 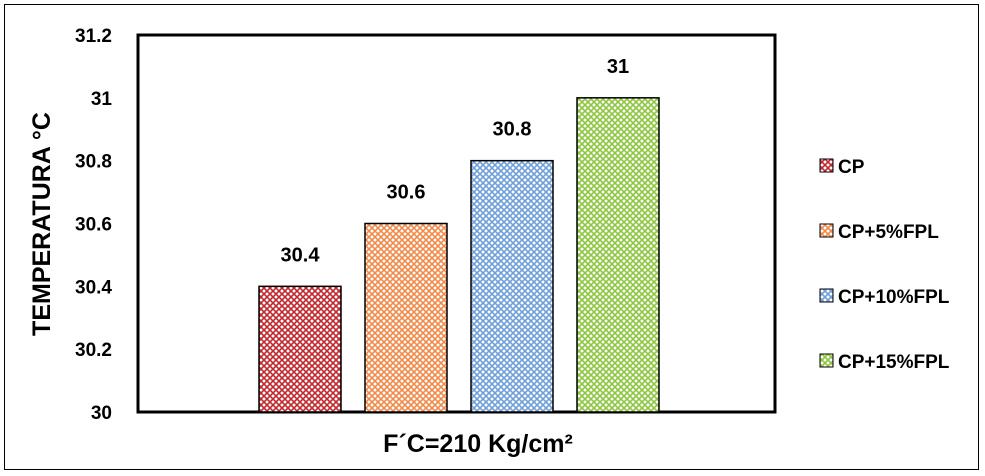 What do you see at coordinates (102, 99) in the screenshot?
I see `y-tick-label: 31` at bounding box center [102, 99].